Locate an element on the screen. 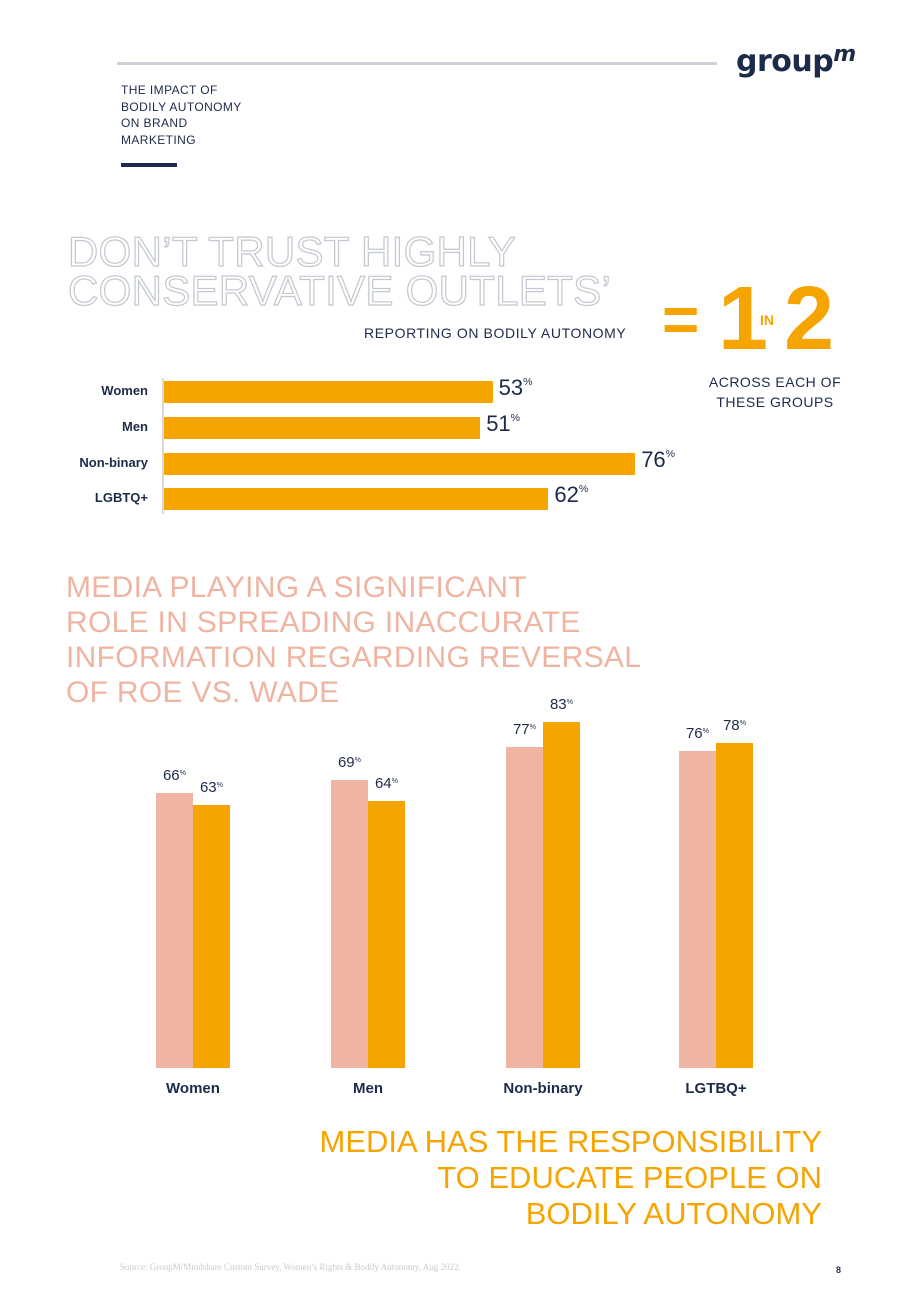  hbar-category-label: Men is located at coordinates (135, 426).